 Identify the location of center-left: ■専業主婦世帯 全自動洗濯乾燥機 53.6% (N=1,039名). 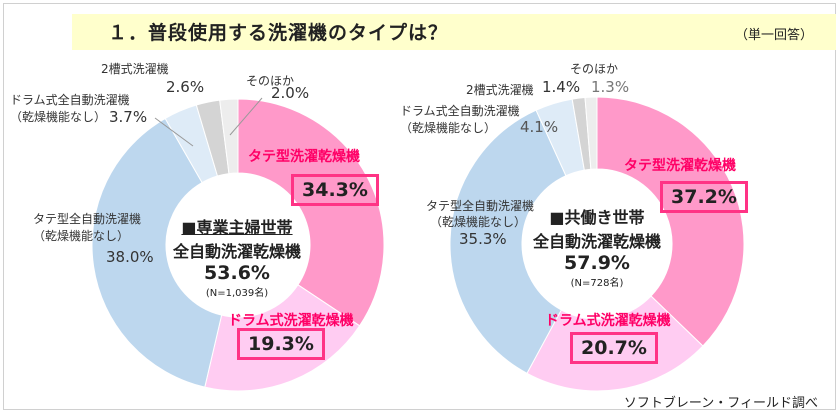
(237, 256).